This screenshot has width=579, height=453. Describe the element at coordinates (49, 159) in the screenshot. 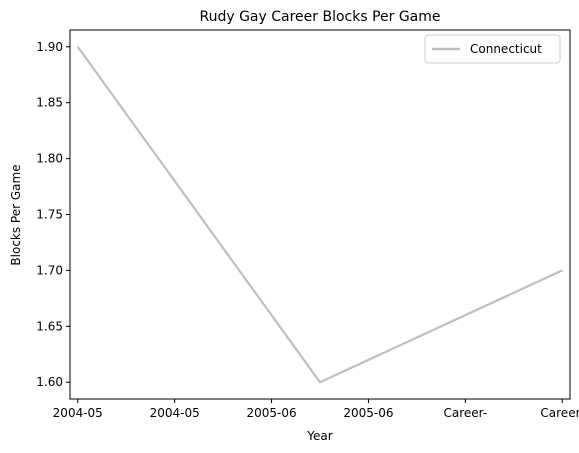

I see `y-tick-label: 1.80` at that location.